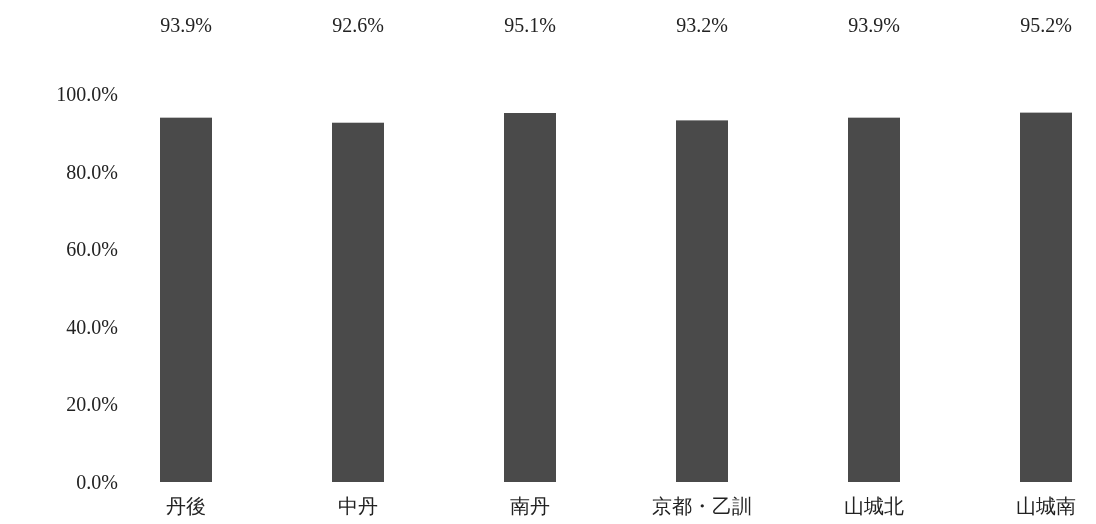  What do you see at coordinates (702, 506) in the screenshot?
I see `x-tick-label: 京都・乙訓` at bounding box center [702, 506].